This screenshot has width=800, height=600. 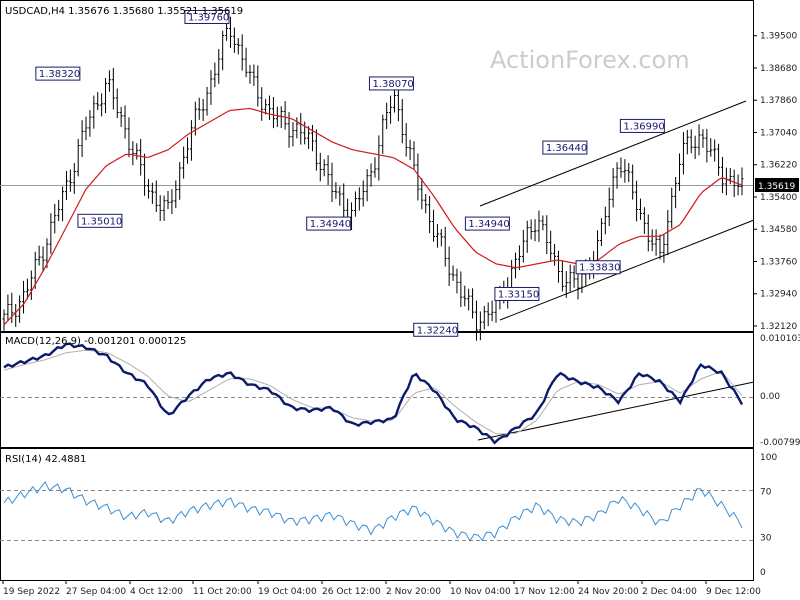 I want to click on channel-upper-line, so click(x=613, y=153).